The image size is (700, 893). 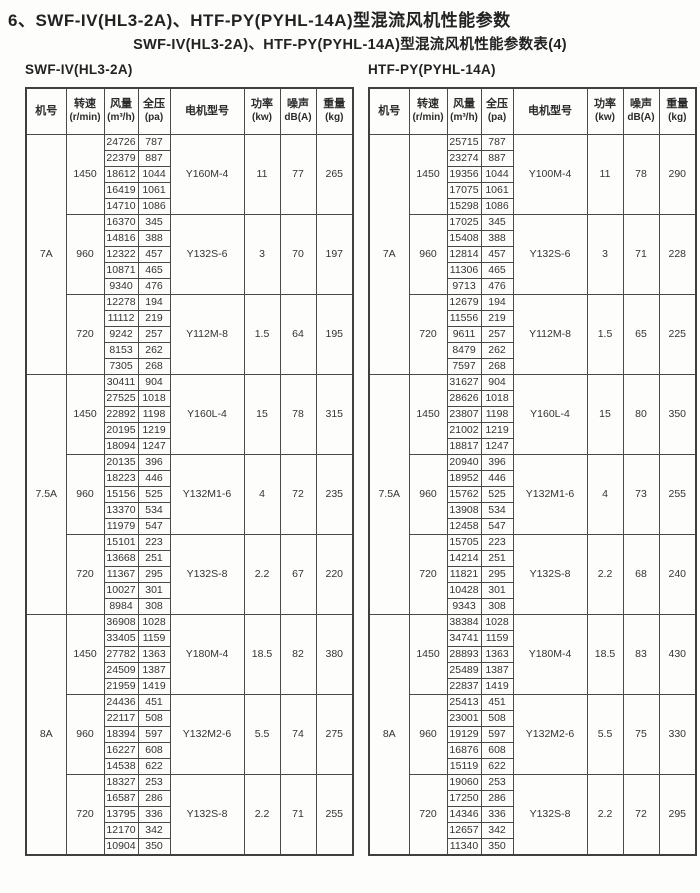 I want to click on power-cell: 2.2, so click(x=262, y=814).